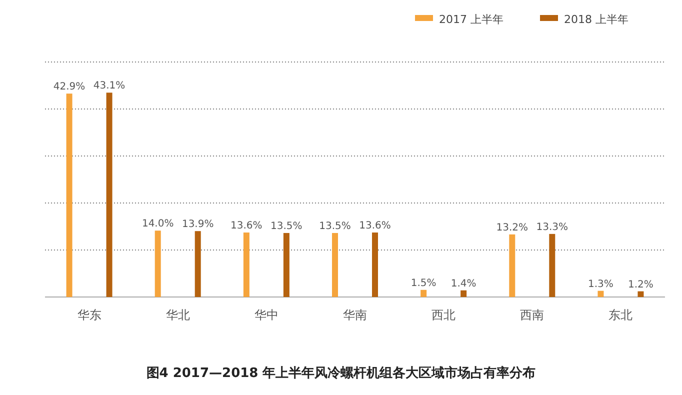  Describe the element at coordinates (178, 315) in the screenshot. I see `x-tick-label: 华北` at that location.